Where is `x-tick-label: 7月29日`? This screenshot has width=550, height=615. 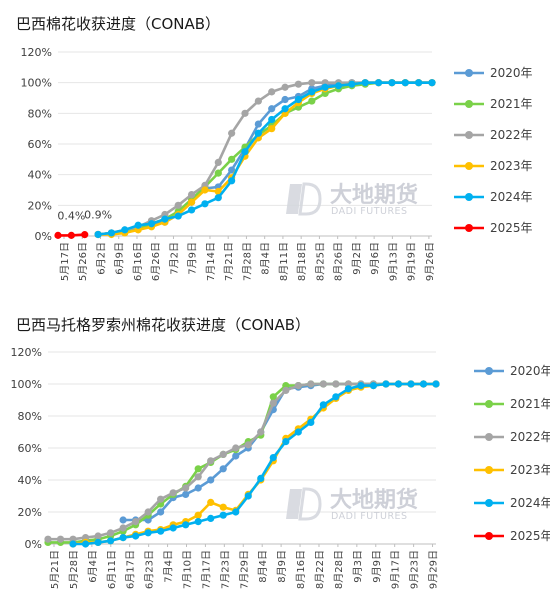 x-tick-label: 7月29日 is located at coordinates (244, 569).